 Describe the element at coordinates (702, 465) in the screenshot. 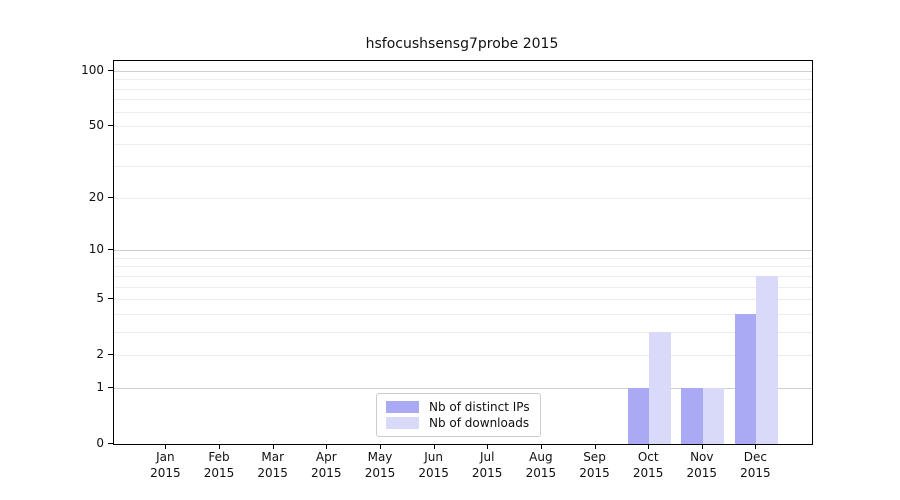

I see `x-tick-label-nov: Nov 2015` at that location.